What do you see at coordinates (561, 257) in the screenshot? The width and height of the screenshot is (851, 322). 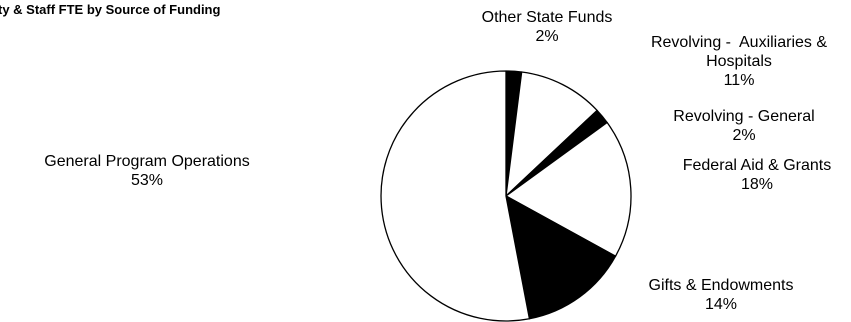 I see `pie-slice-gifts-and-endowments` at bounding box center [561, 257].